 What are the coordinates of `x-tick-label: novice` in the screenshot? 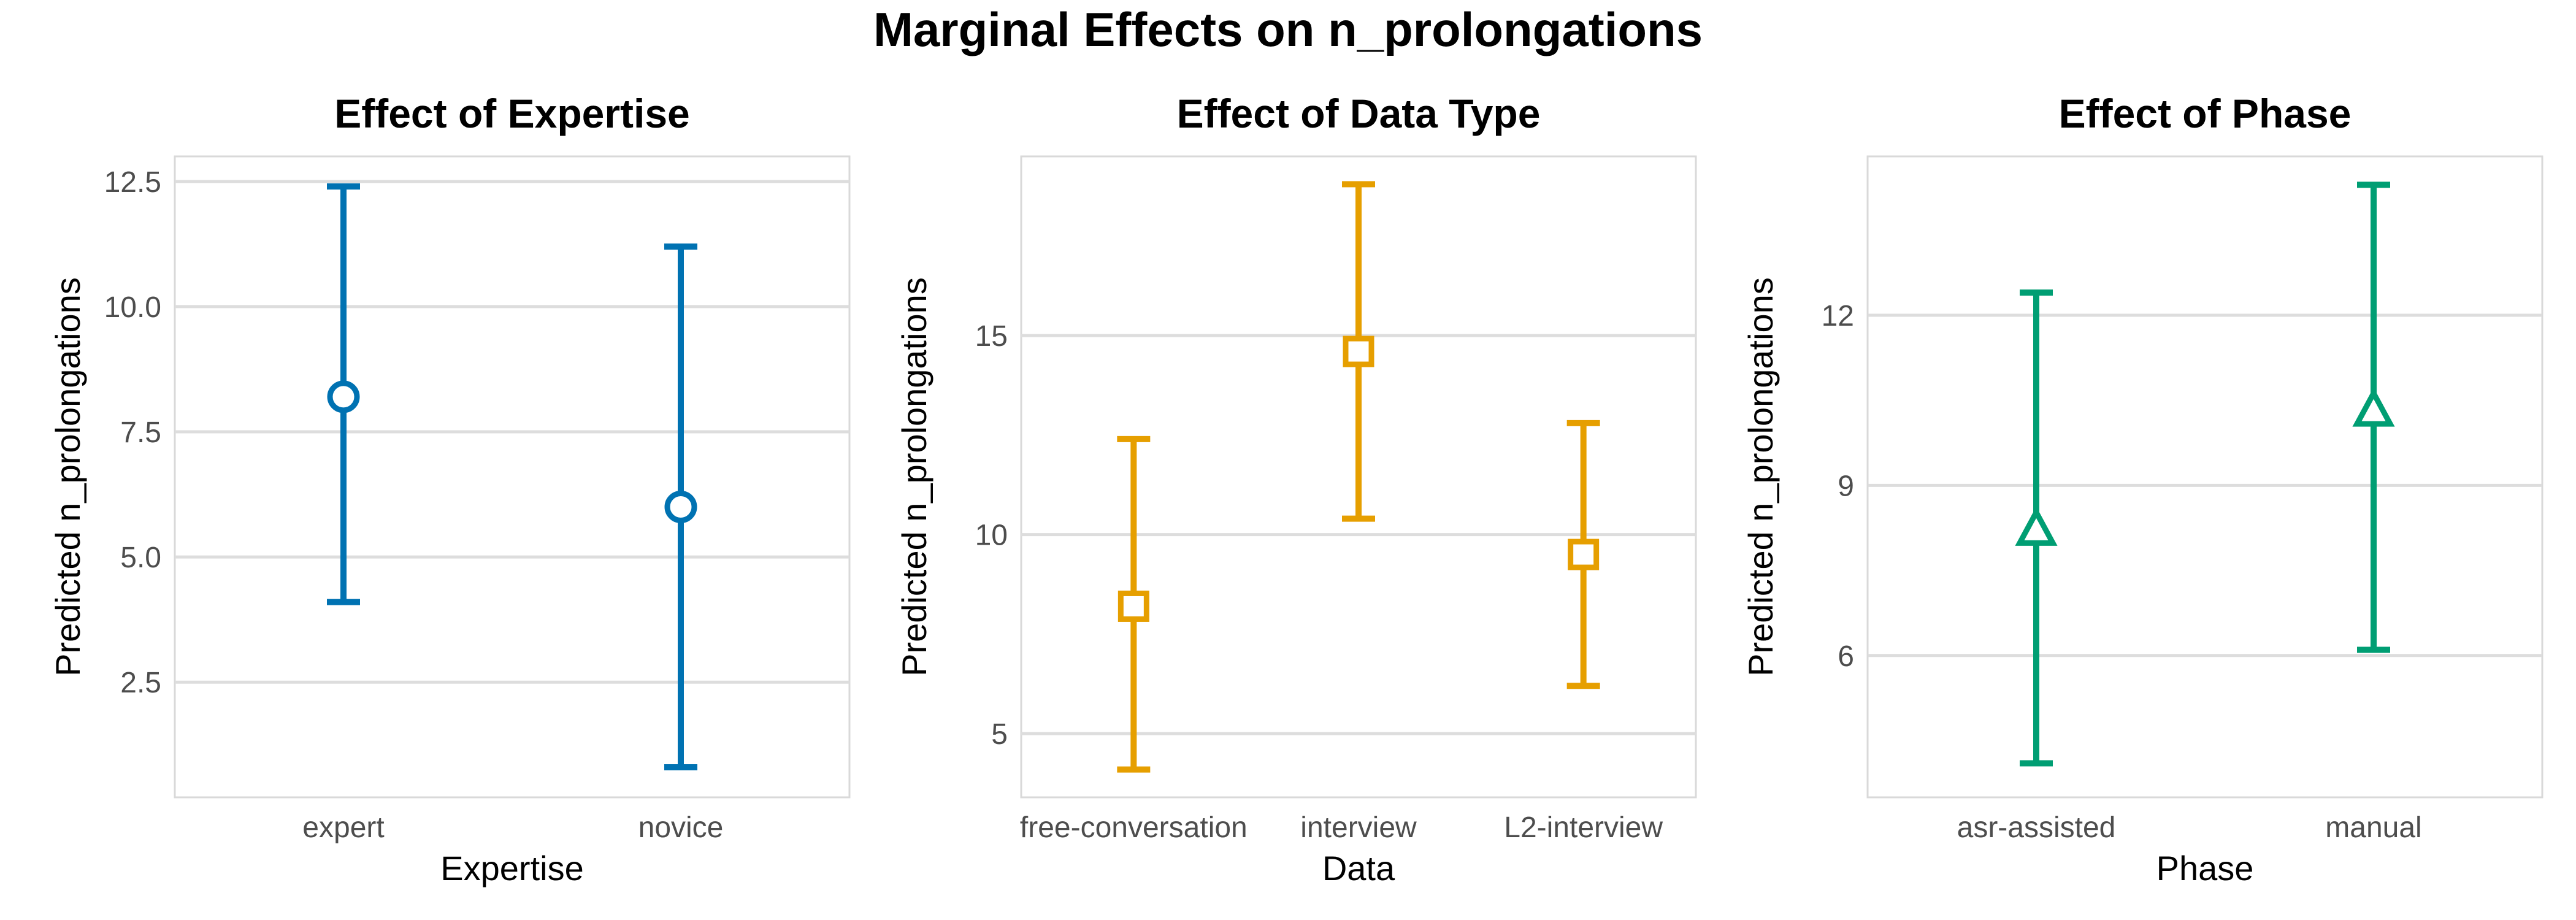 It's located at (681, 827).